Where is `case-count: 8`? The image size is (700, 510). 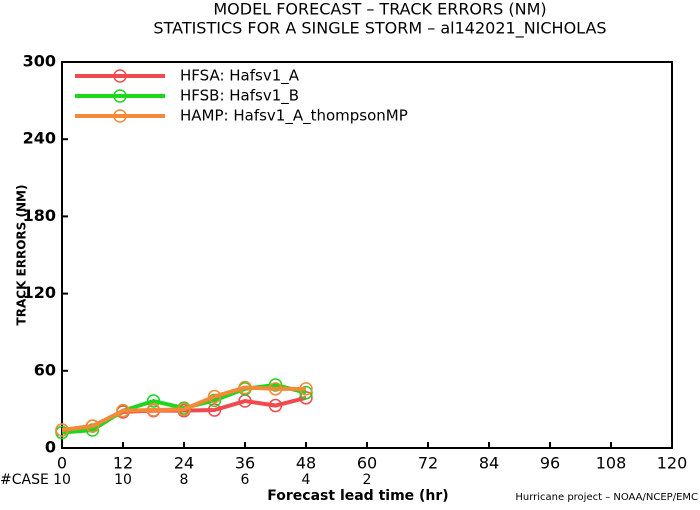 case-count: 8 is located at coordinates (184, 480).